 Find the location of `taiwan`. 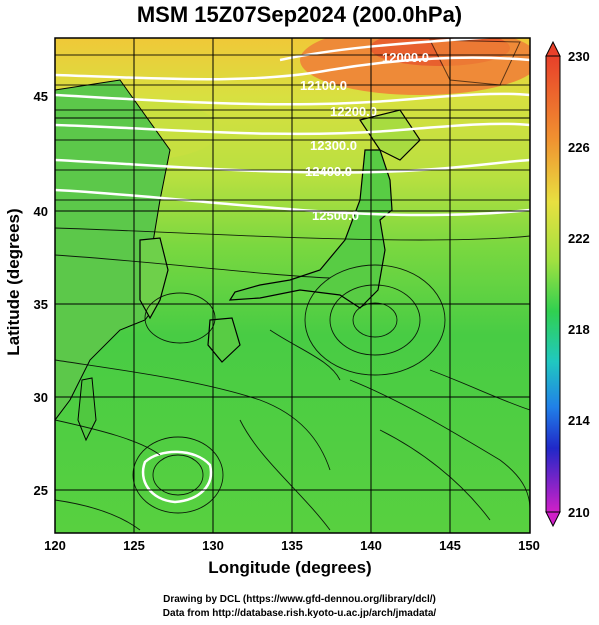

taiwan is located at coordinates (87, 409).